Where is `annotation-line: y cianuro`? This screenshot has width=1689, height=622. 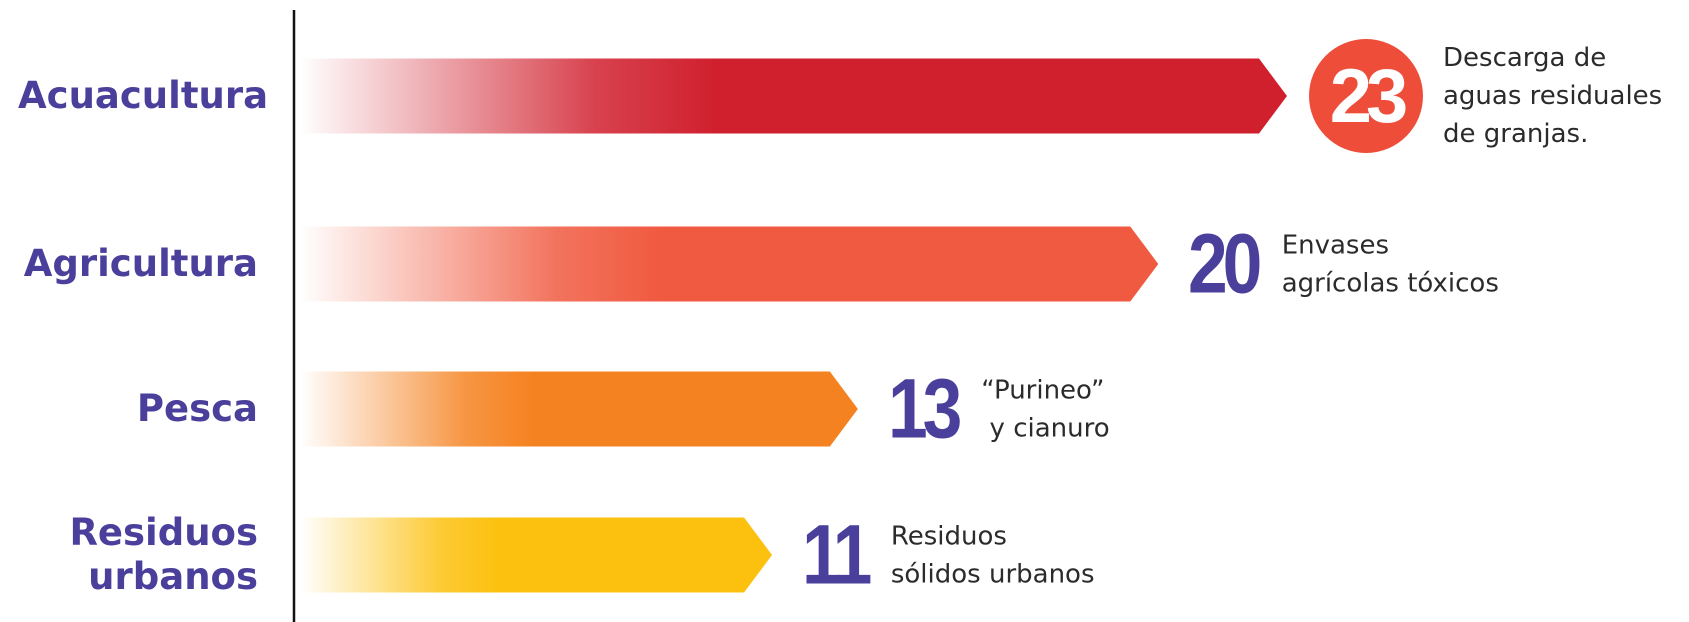 annotation-line: y cianuro is located at coordinates (1045, 428).